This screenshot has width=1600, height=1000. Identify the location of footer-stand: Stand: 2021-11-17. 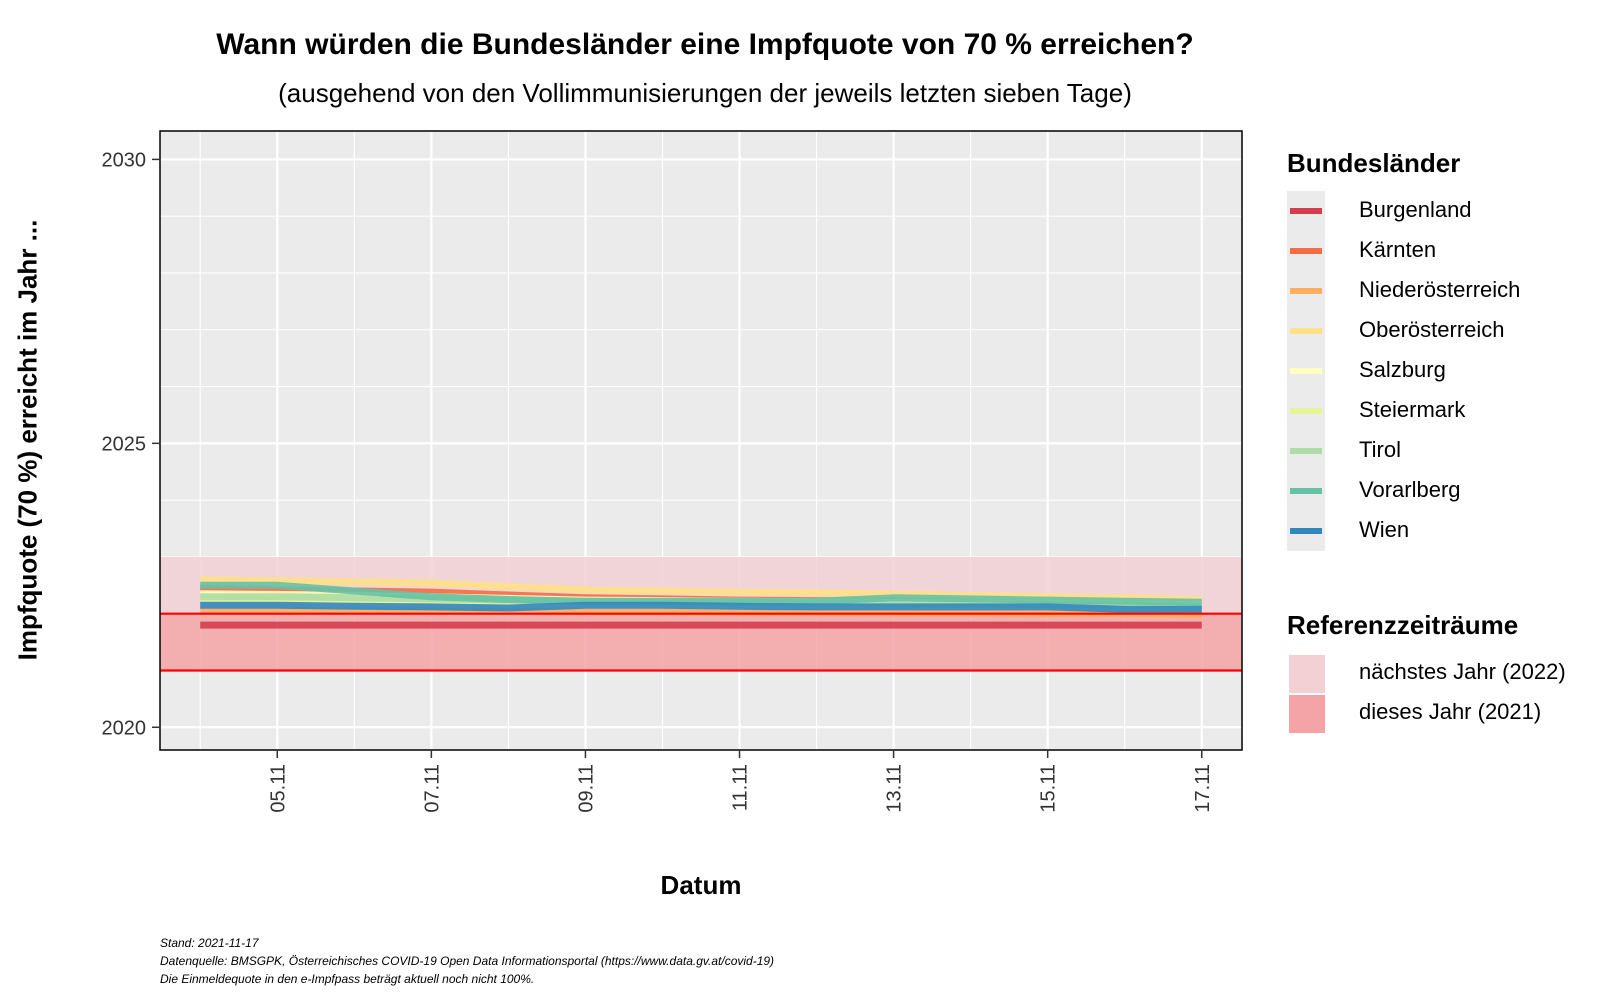
(209, 943).